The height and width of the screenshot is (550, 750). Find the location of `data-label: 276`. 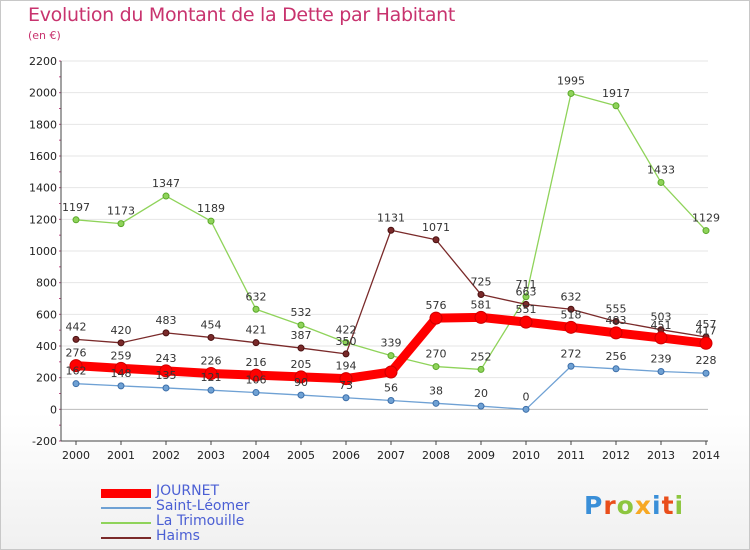

data-label: 276 is located at coordinates (76, 353).